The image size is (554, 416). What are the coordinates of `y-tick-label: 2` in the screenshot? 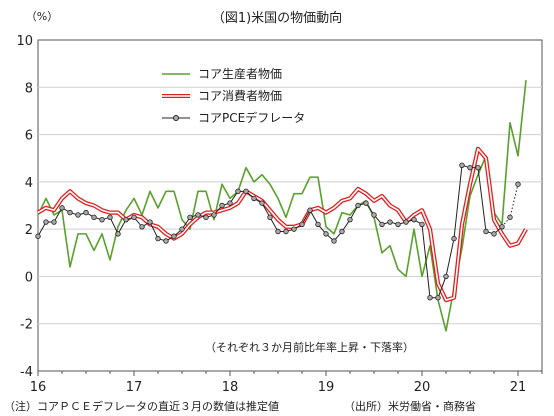 It's located at (29, 230).